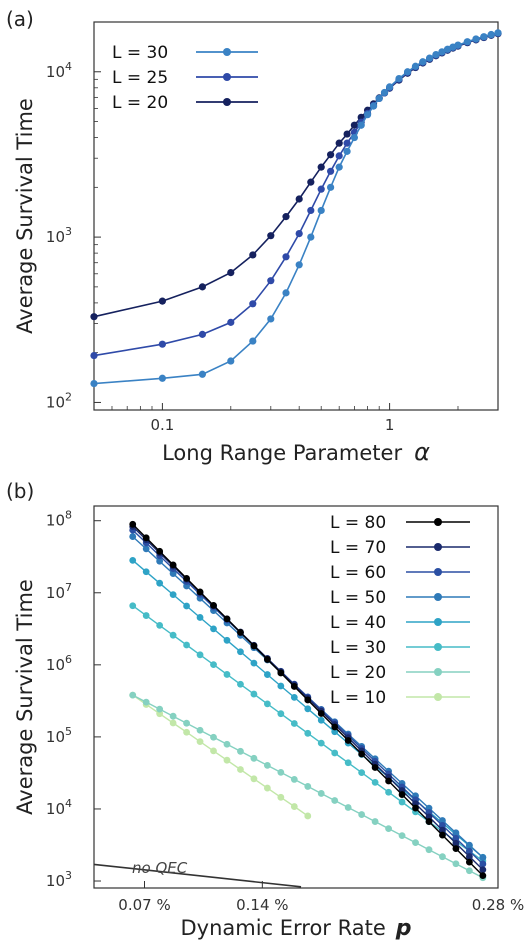  Describe the element at coordinates (358, 623) in the screenshot. I see `legend-label: L = 40` at that location.